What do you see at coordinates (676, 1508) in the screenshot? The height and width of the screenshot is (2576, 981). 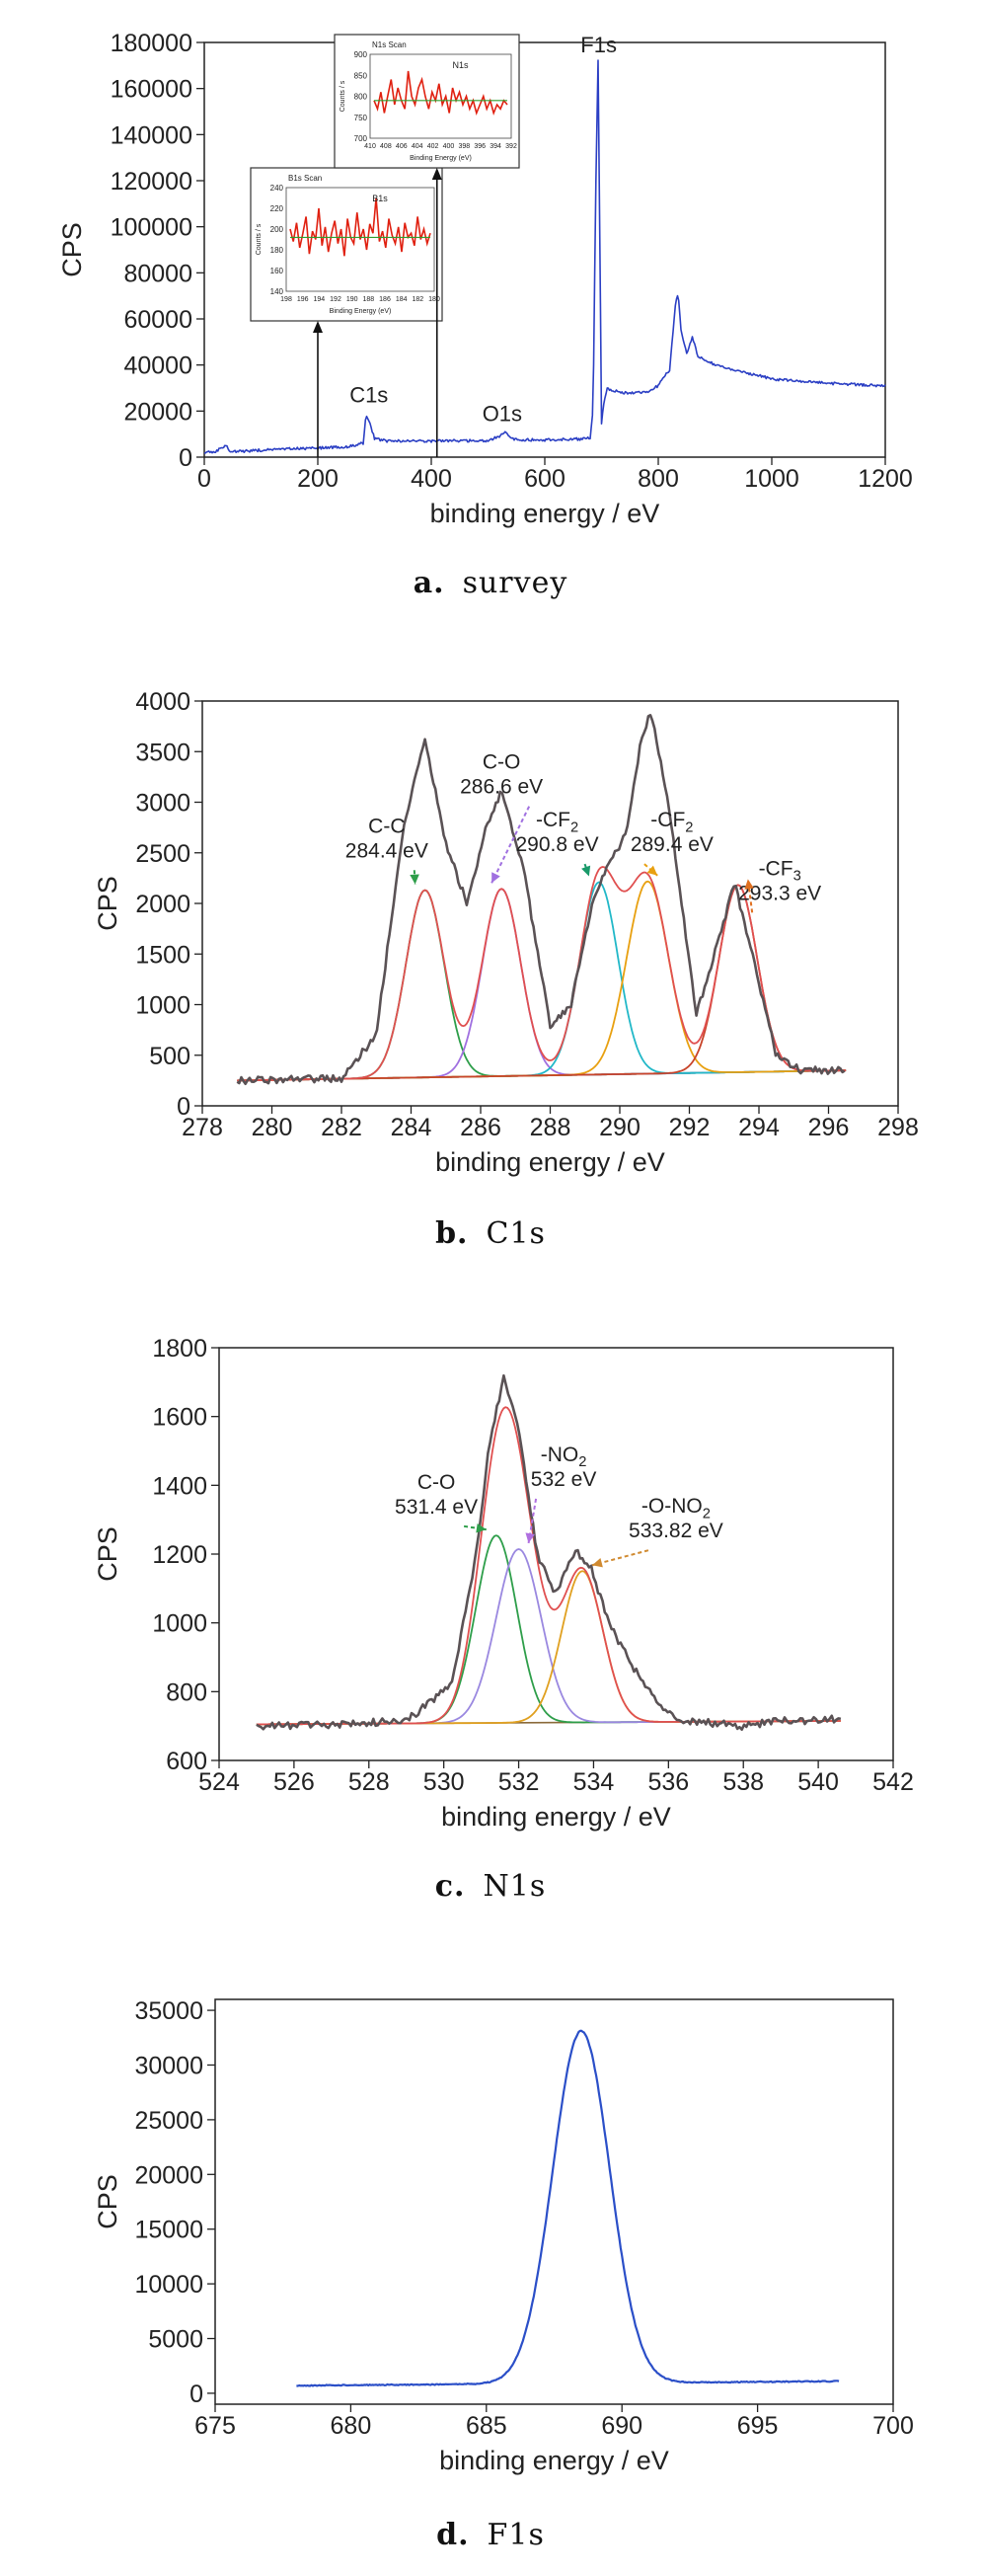 I see `component-name: -O-NO2` at bounding box center [676, 1508].